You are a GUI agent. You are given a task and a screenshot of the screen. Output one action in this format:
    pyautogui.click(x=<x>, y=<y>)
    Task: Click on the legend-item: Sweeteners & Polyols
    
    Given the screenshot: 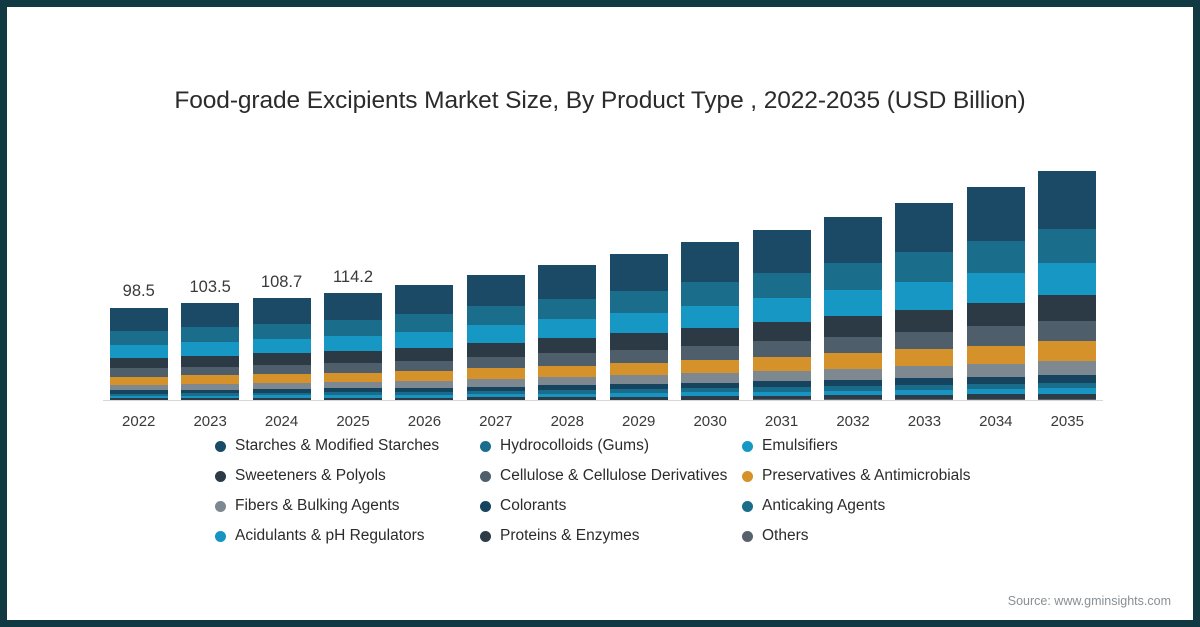 What is the action you would take?
    pyautogui.click(x=347, y=476)
    